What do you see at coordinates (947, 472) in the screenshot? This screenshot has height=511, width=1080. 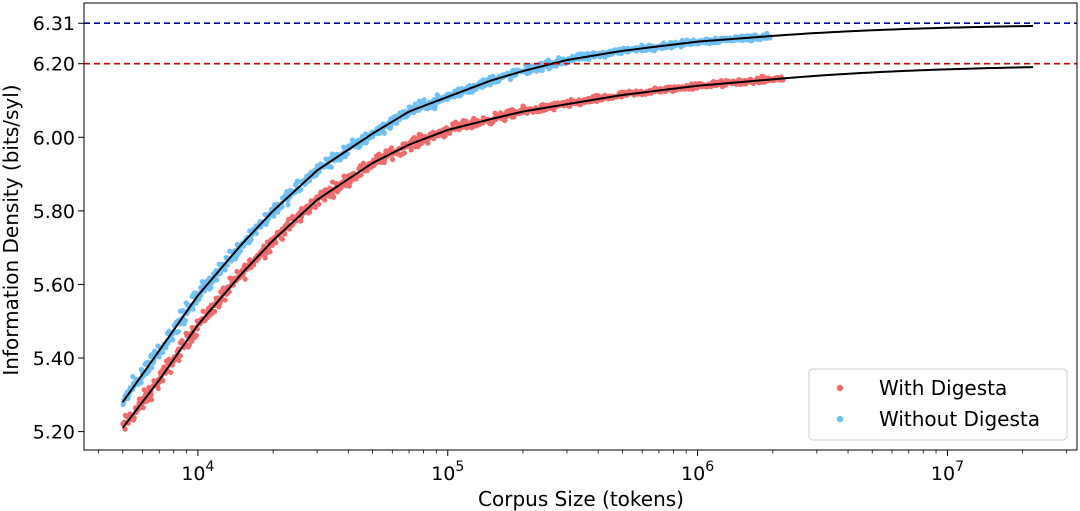 I see `x-tick-label: 10⁷` at bounding box center [947, 472].